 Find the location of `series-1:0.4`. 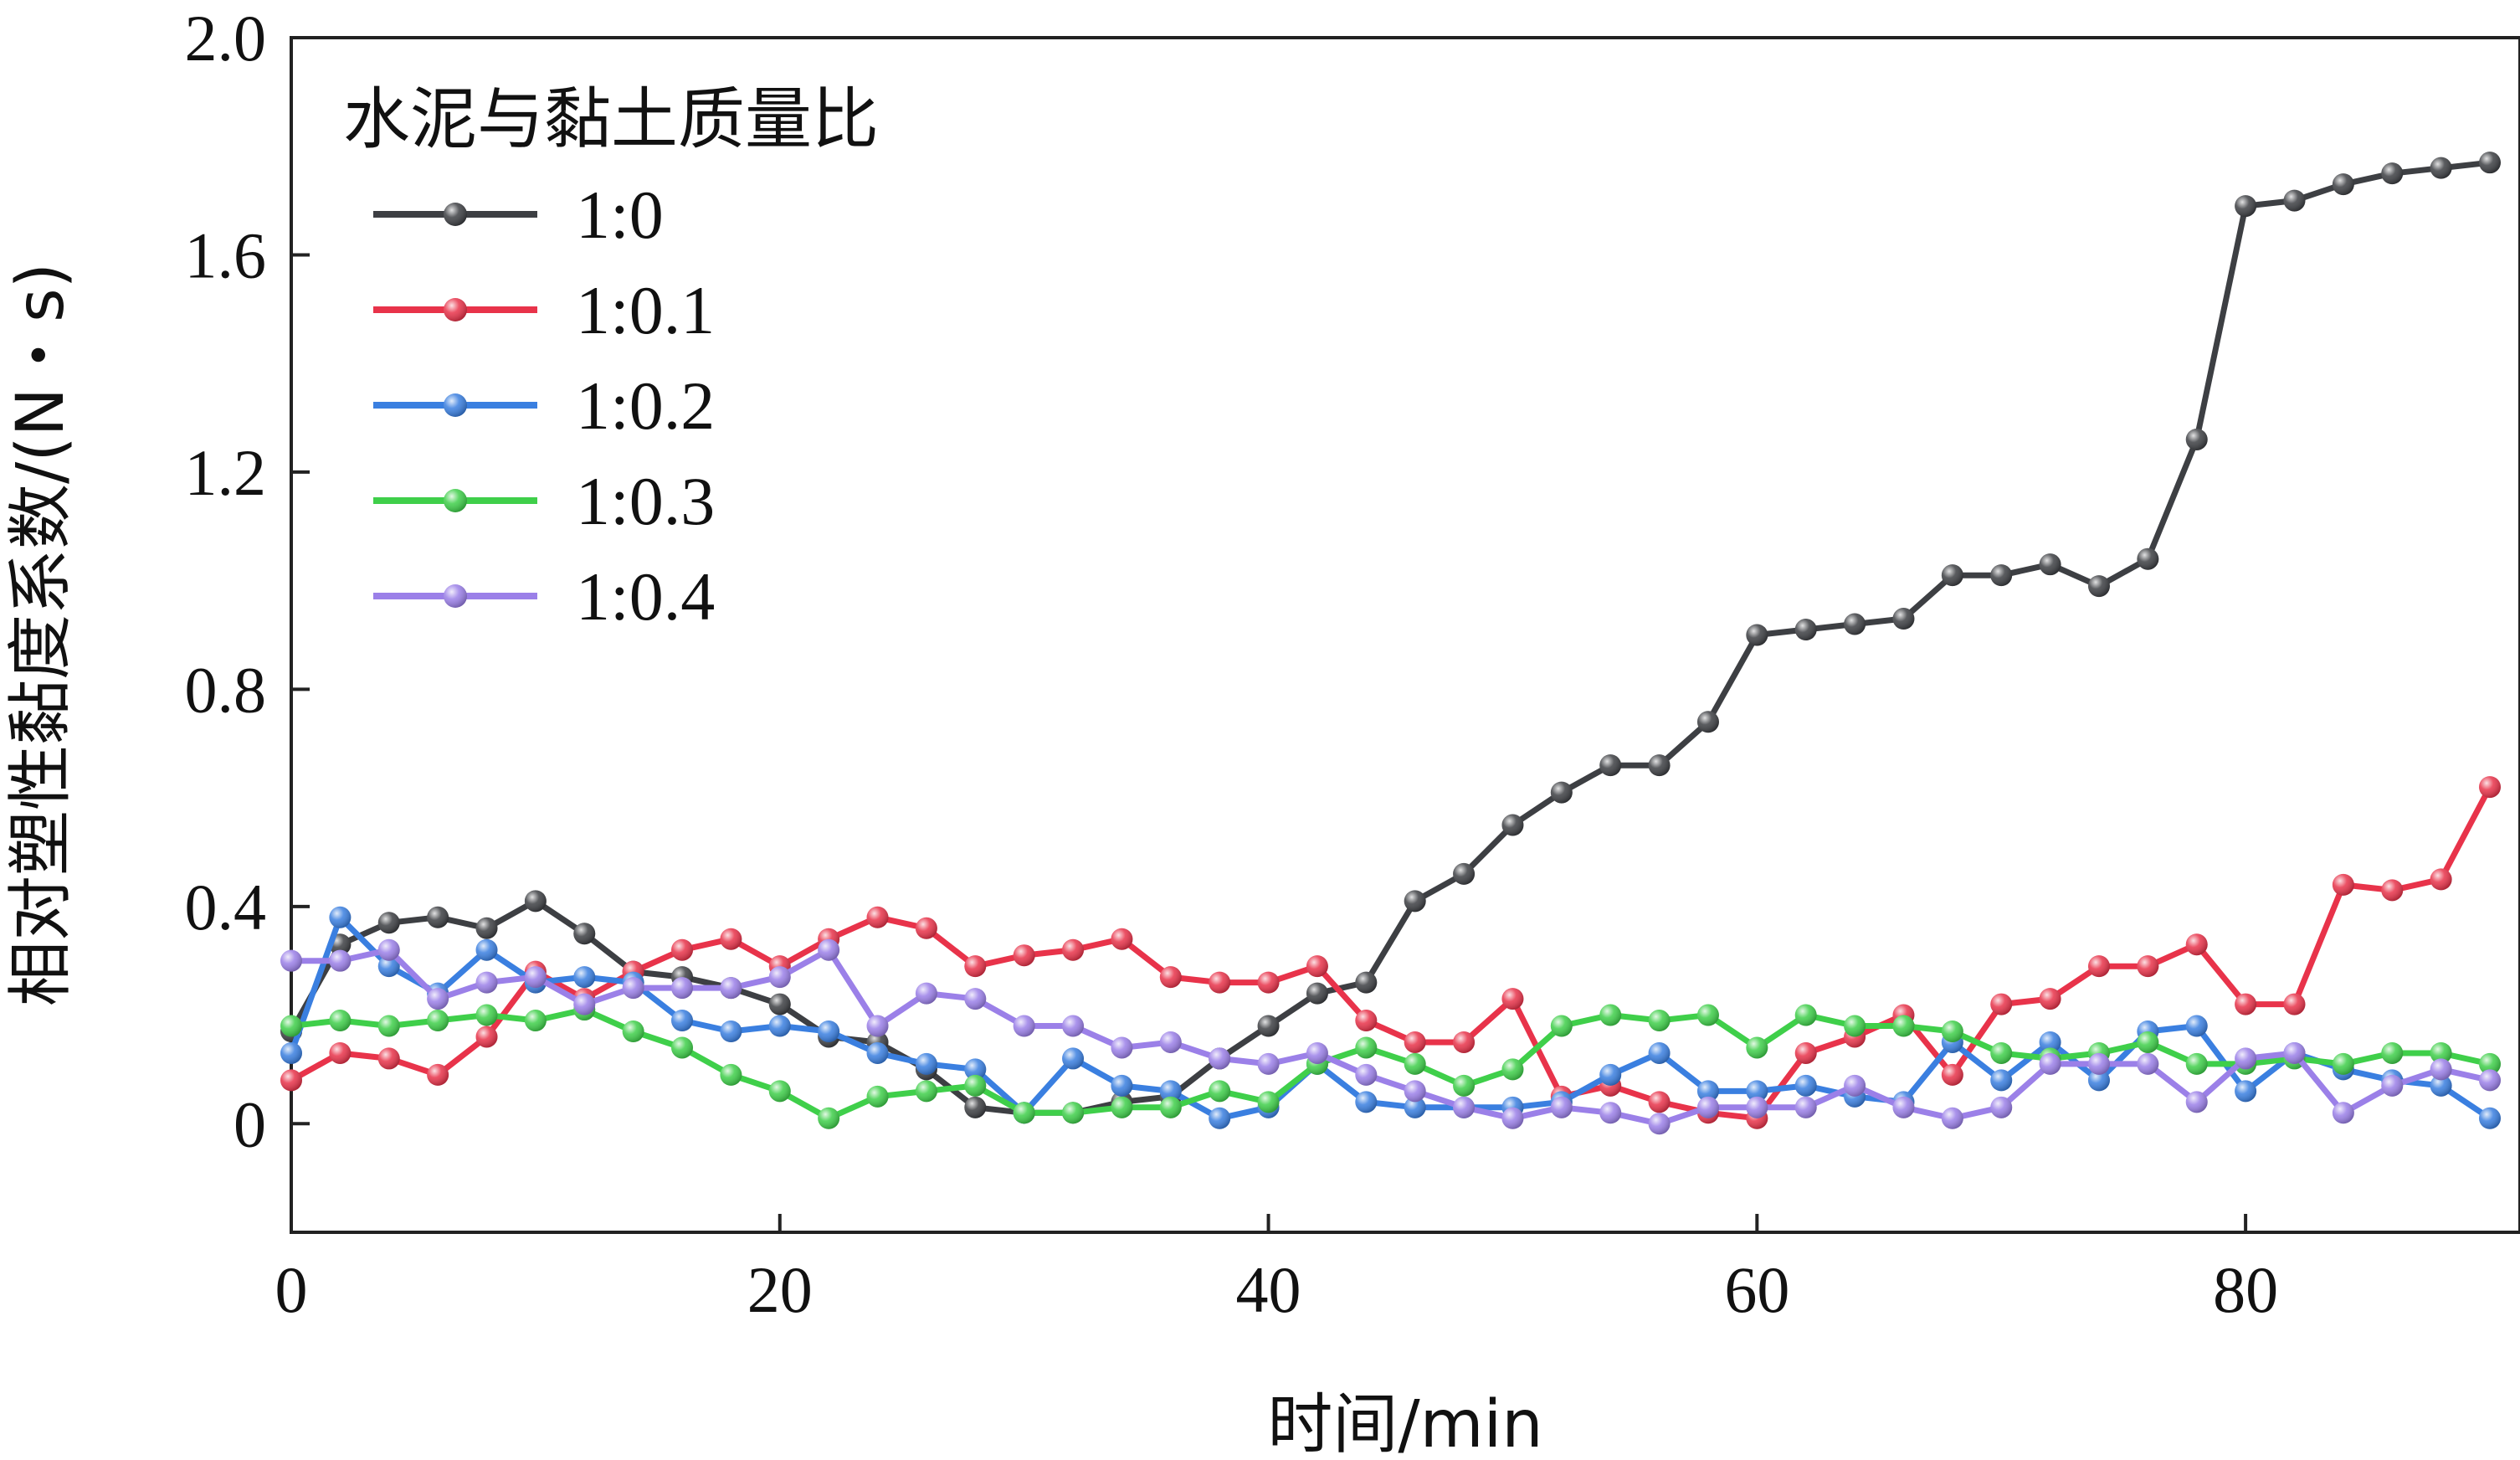

series-1:0.4 is located at coordinates (1390, 1036).